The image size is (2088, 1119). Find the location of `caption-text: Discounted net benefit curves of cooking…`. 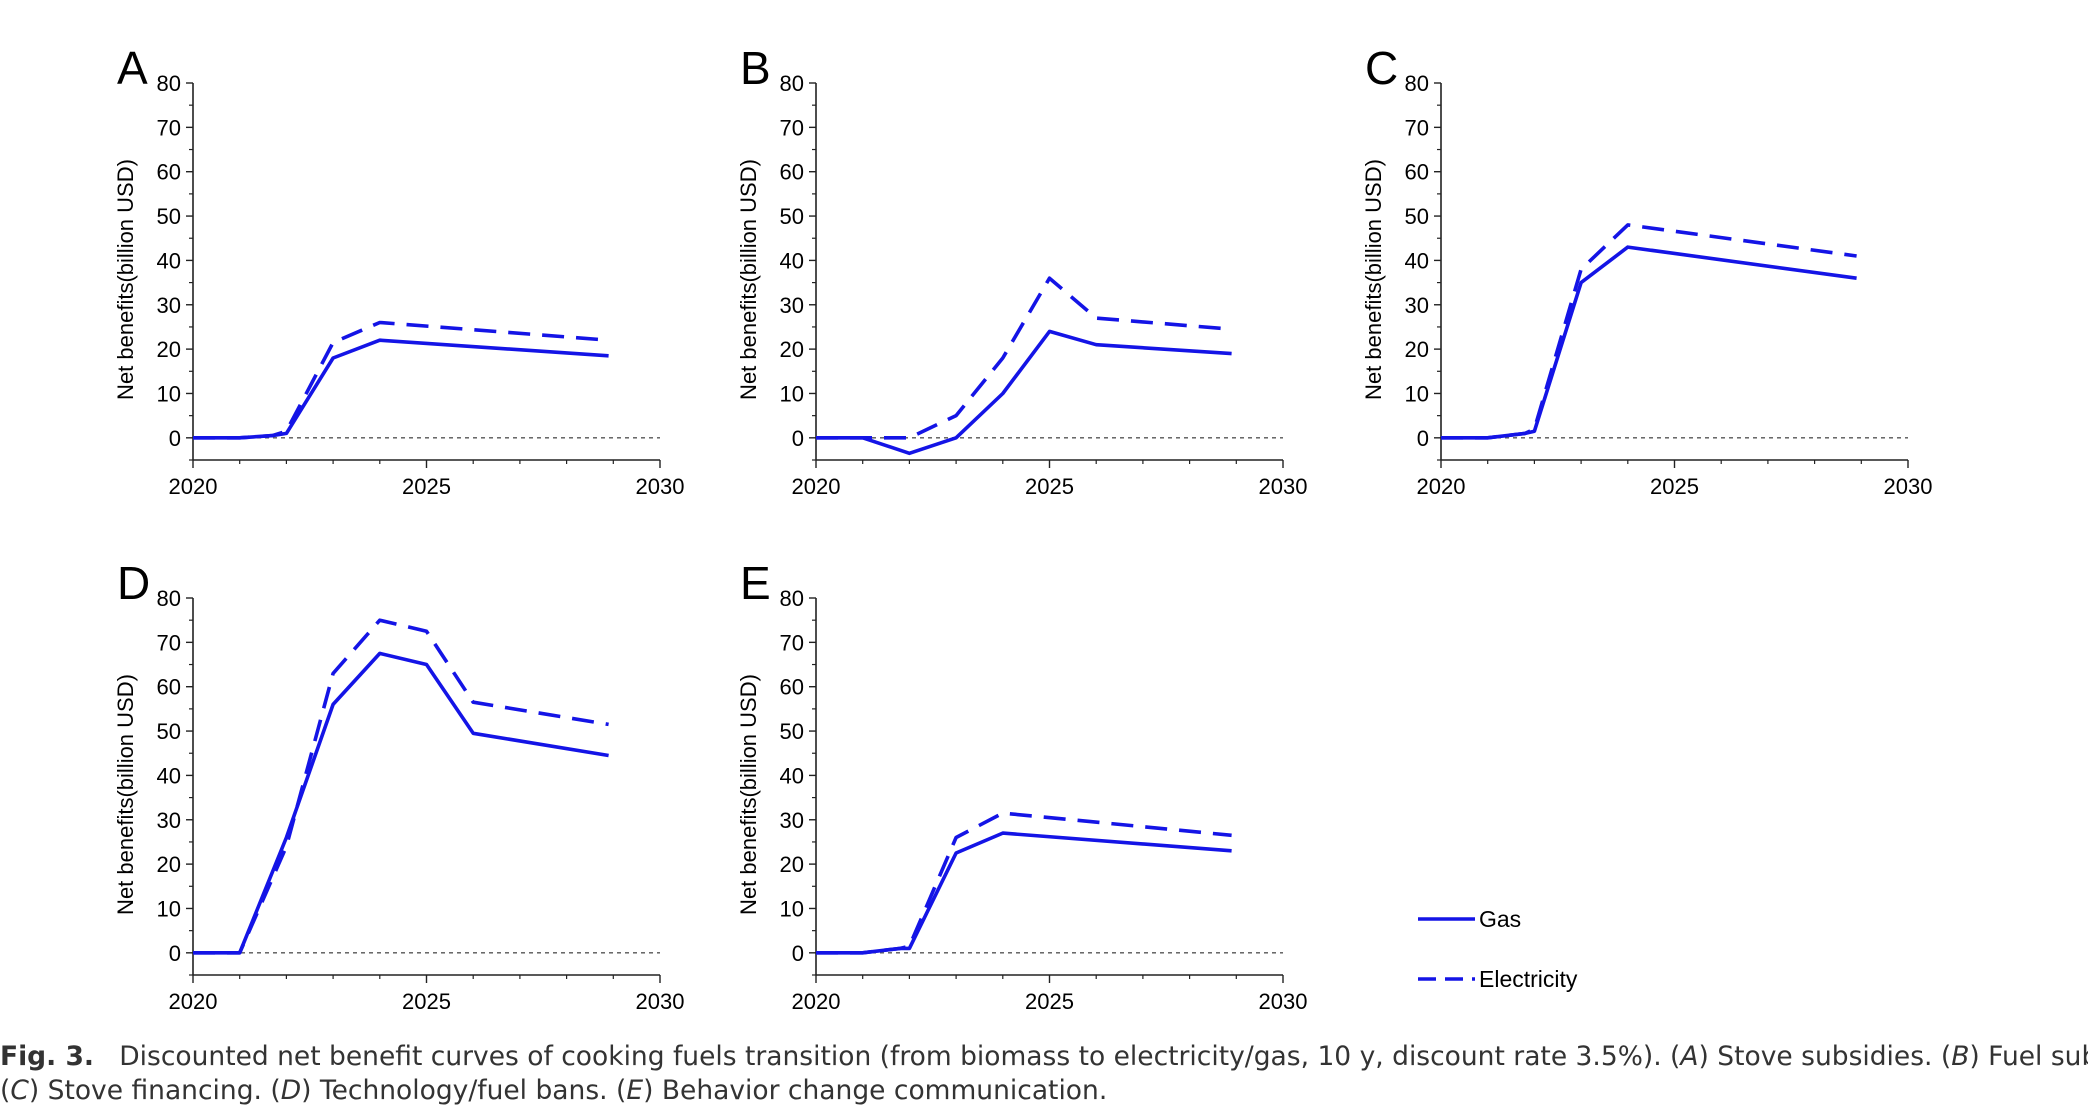

caption-text: Discounted net benefit curves of cooking… is located at coordinates (900, 1056).